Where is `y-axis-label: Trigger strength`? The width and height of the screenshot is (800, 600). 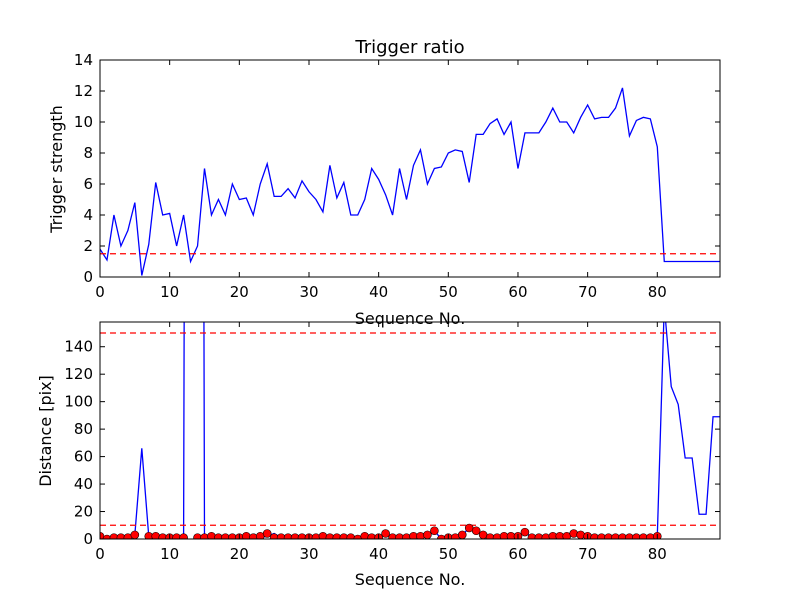 y-axis-label: Trigger strength is located at coordinates (56, 169).